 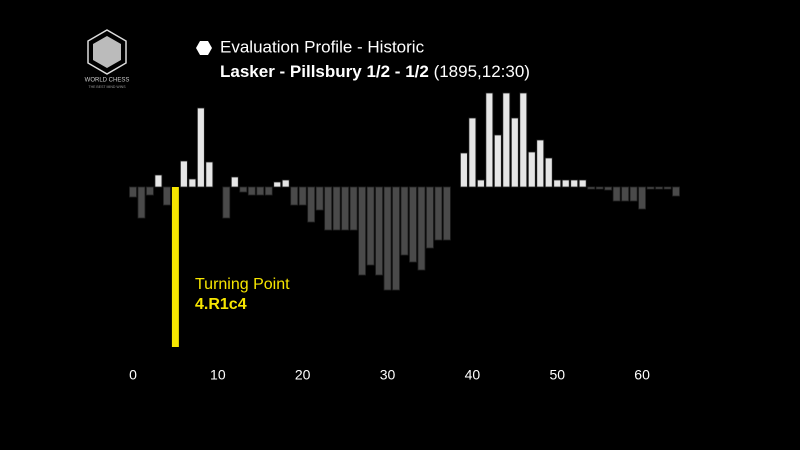 I want to click on x-tick-label: 20, so click(x=303, y=375).